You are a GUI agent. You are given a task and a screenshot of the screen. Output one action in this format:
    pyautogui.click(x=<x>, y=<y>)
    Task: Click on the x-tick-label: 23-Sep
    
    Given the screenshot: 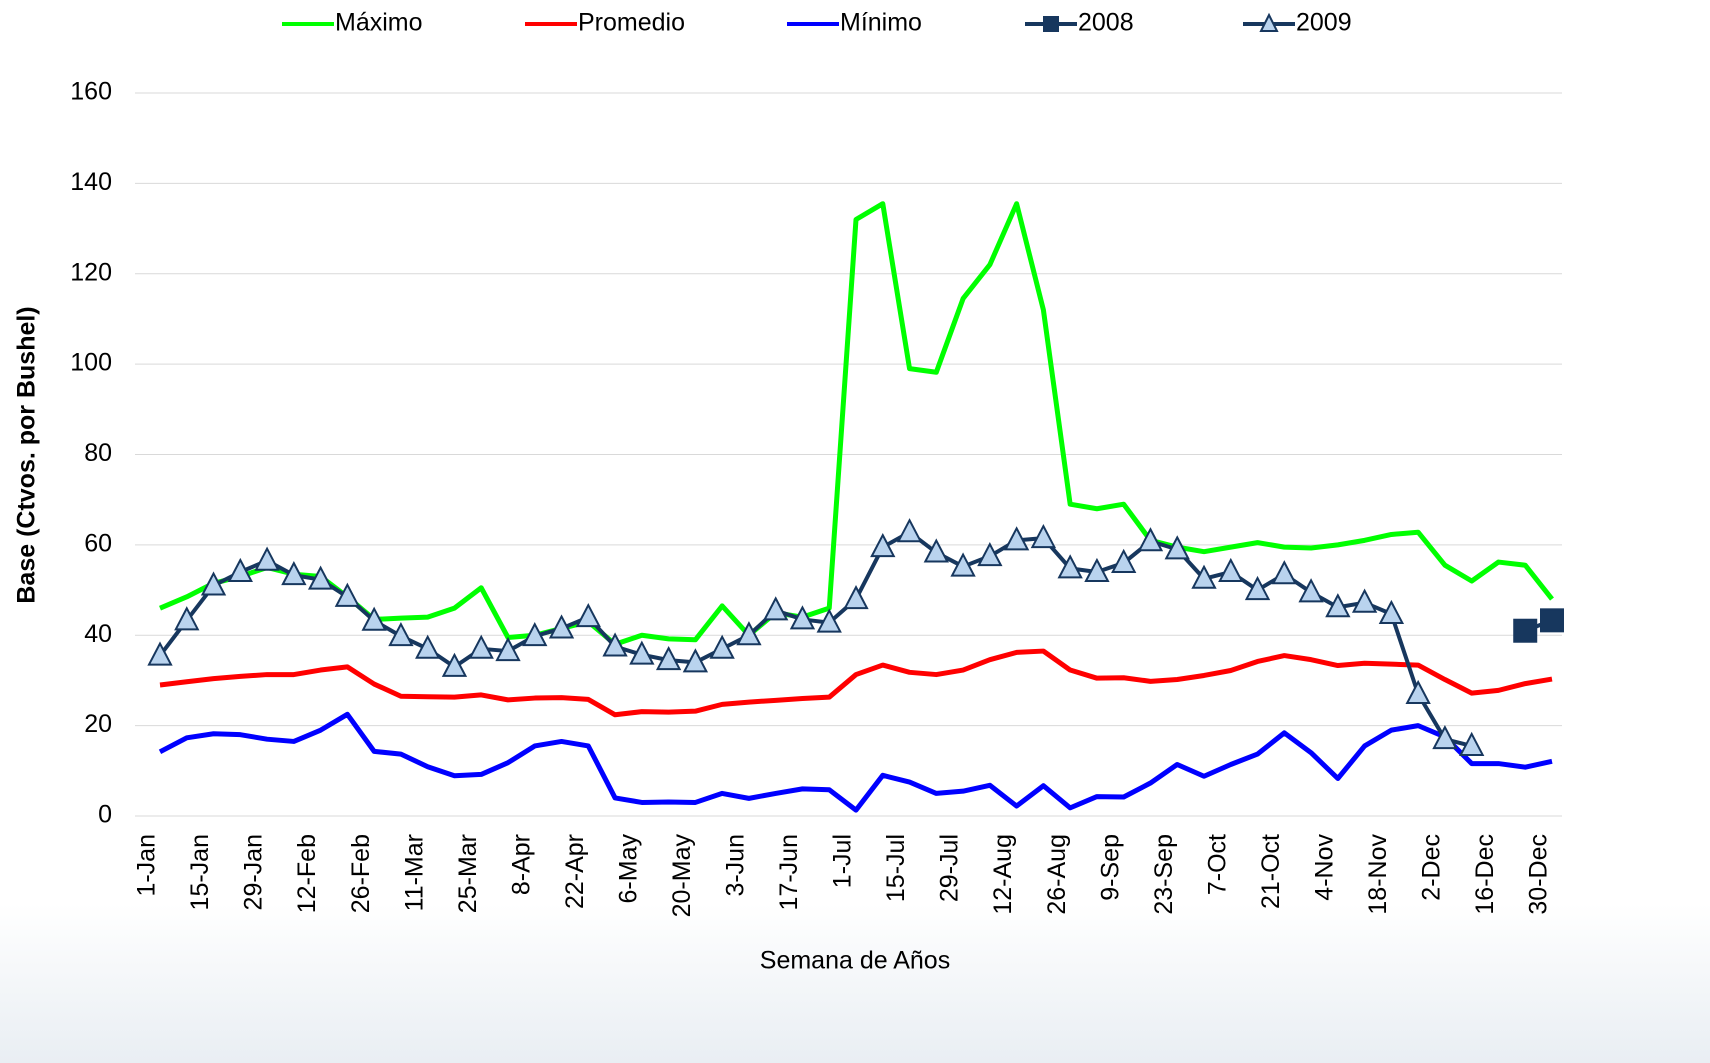 What is the action you would take?
    pyautogui.click(x=1164, y=874)
    